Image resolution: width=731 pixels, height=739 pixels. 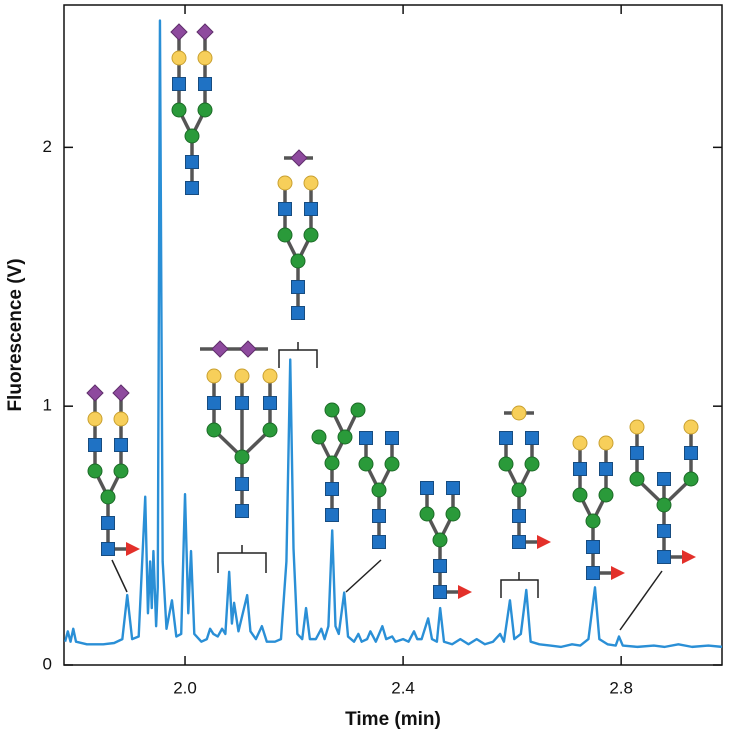 I want to click on x-tick-label: 2.0, so click(x=185, y=687).